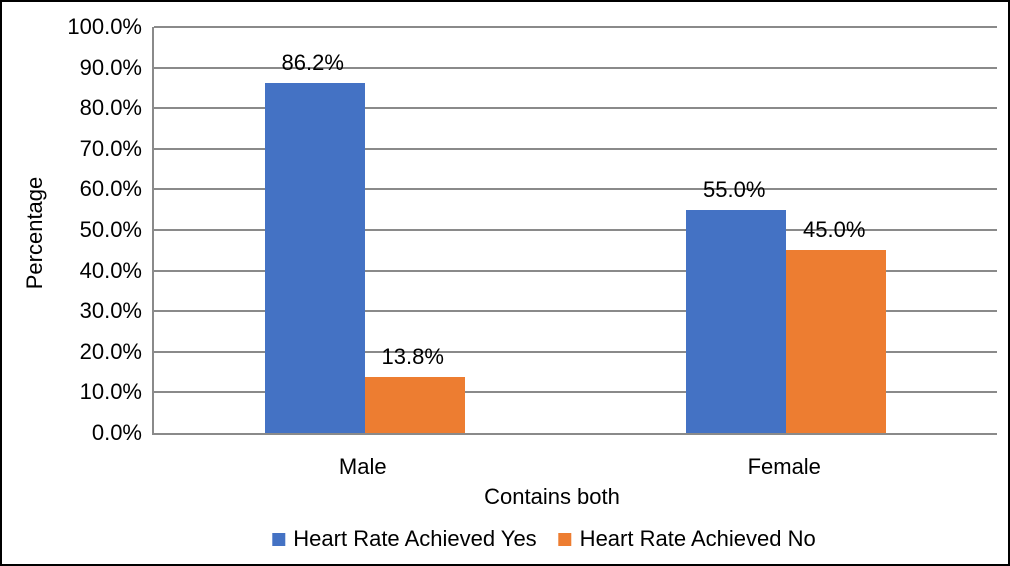 This screenshot has height=566, width=1010. What do you see at coordinates (110, 270) in the screenshot?
I see `y-axis-tick-label: 40.0%` at bounding box center [110, 270].